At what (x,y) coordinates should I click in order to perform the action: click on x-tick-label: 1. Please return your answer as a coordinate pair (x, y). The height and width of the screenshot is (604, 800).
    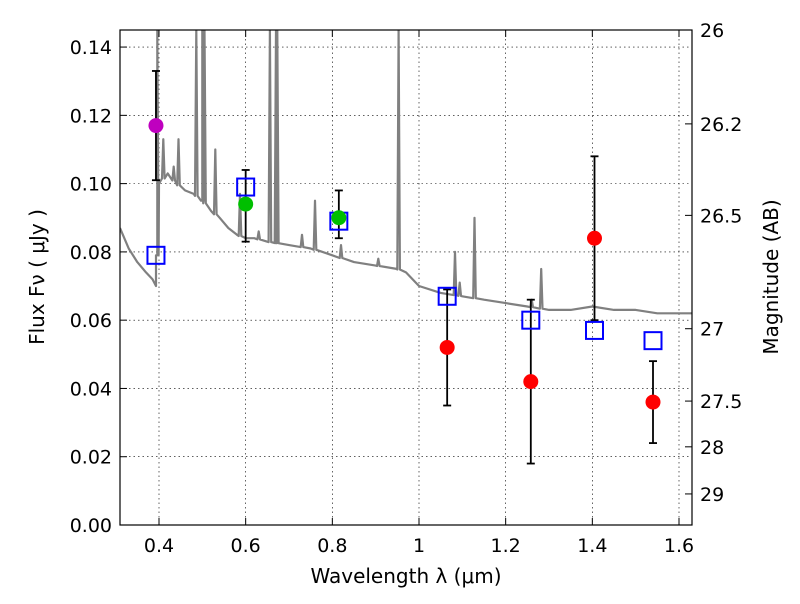
    Looking at the image, I should click on (419, 546).